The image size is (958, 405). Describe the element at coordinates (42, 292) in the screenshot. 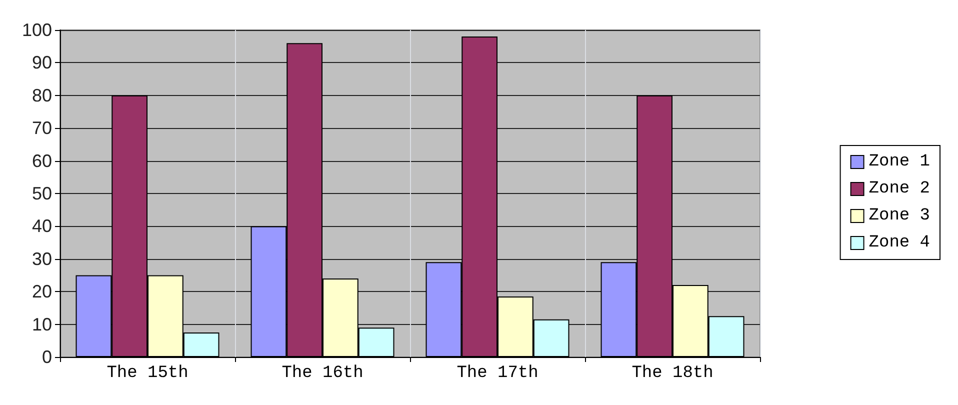

I see `y-tick-label: 20` at that location.